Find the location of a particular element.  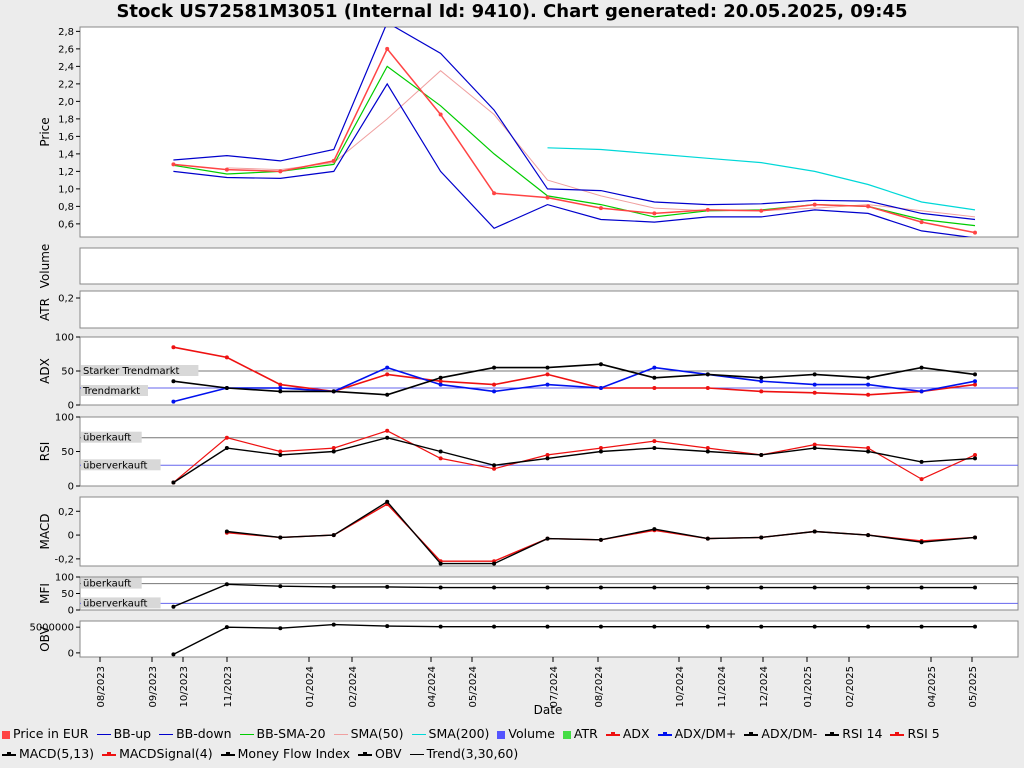

legend-label: MACD(5,13) is located at coordinates (57, 753).